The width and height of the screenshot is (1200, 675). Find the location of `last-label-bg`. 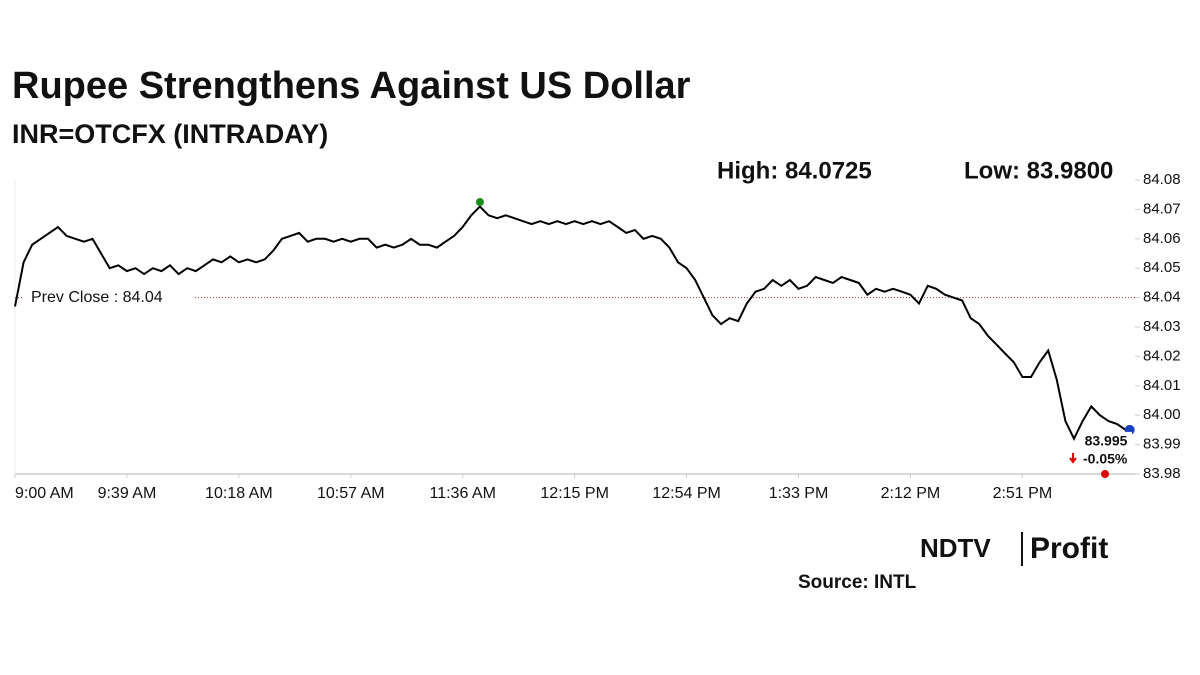

last-label-bg is located at coordinates (1105, 440).